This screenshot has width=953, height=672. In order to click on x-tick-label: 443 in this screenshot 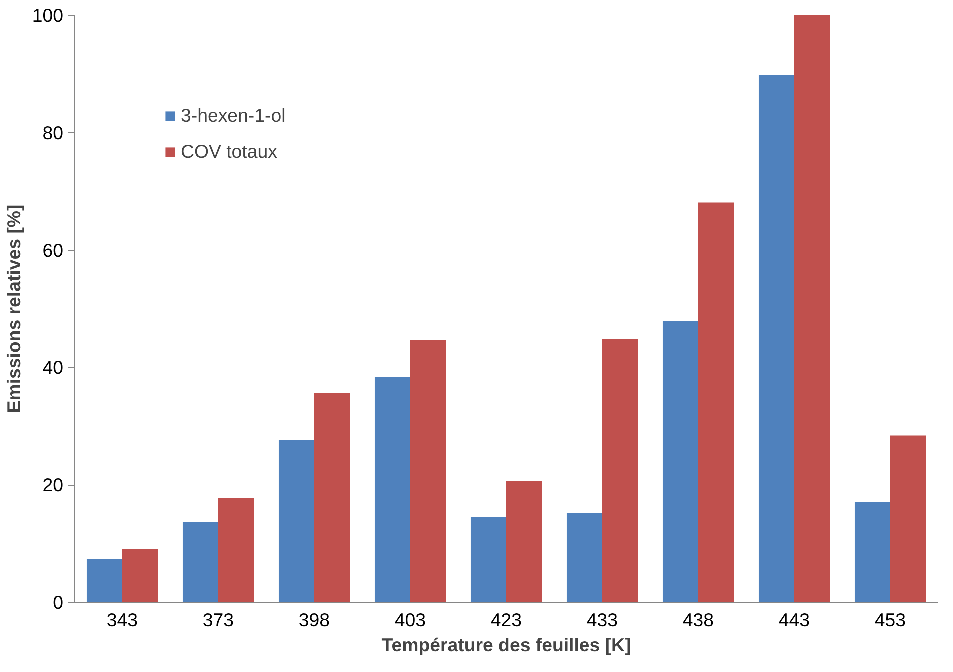, I will do `click(794, 620)`.